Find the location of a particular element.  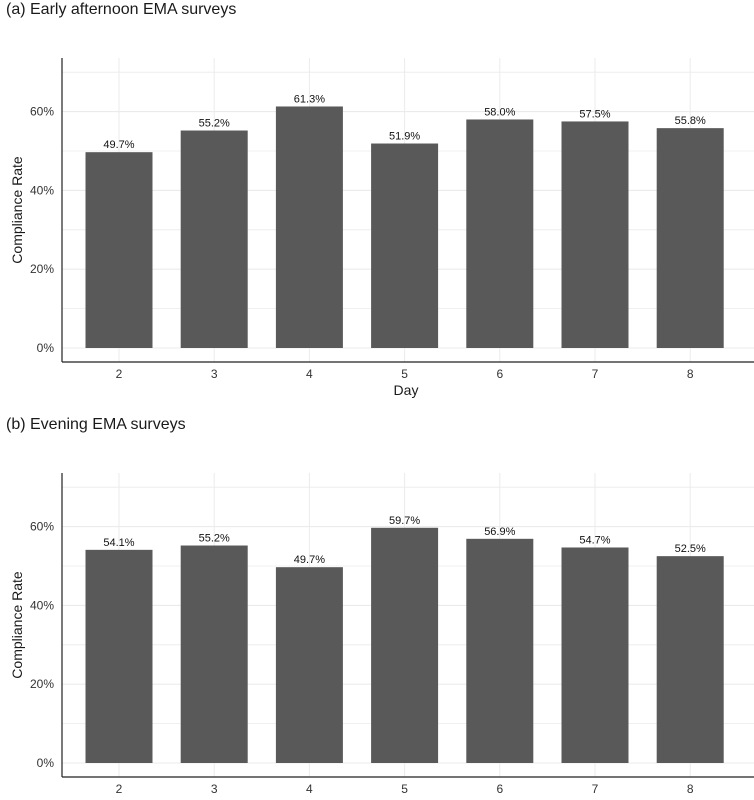

chart-a-x-tick-8: 8 is located at coordinates (690, 374).